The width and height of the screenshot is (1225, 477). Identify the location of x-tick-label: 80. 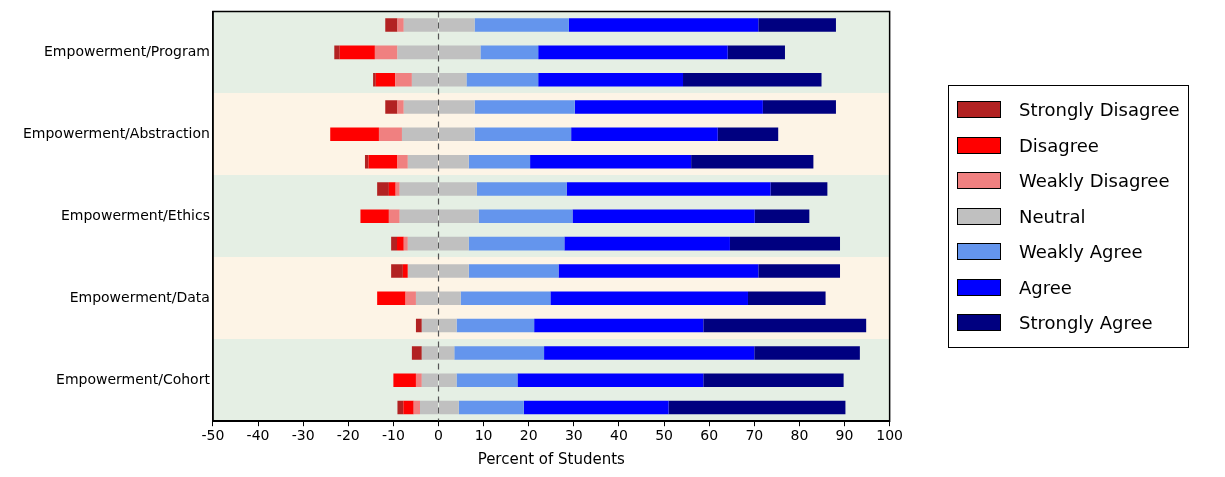
(799, 435).